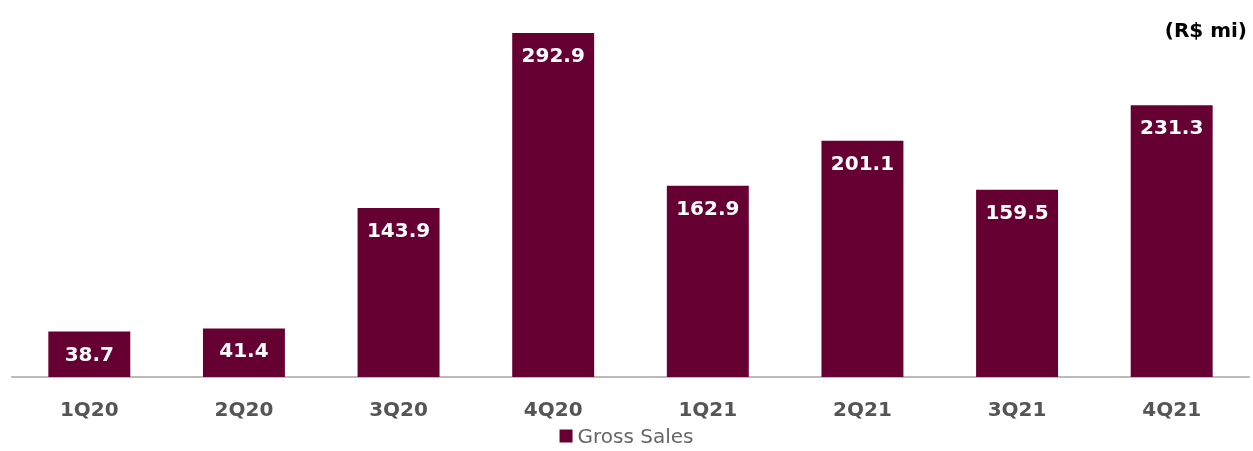 This screenshot has height=451, width=1253. I want to click on x-tick-label: 4Q21, so click(1172, 409).